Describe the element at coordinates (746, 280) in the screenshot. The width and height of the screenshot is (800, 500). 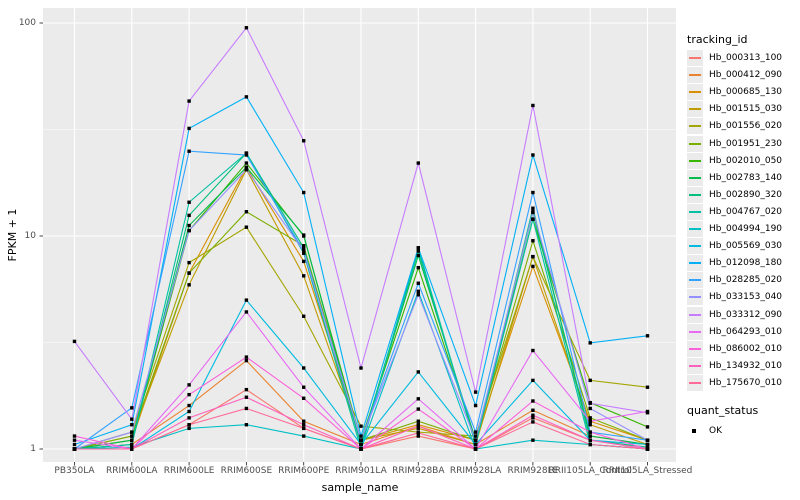
I see `legend-entry-label: Hb_028285_020` at that location.